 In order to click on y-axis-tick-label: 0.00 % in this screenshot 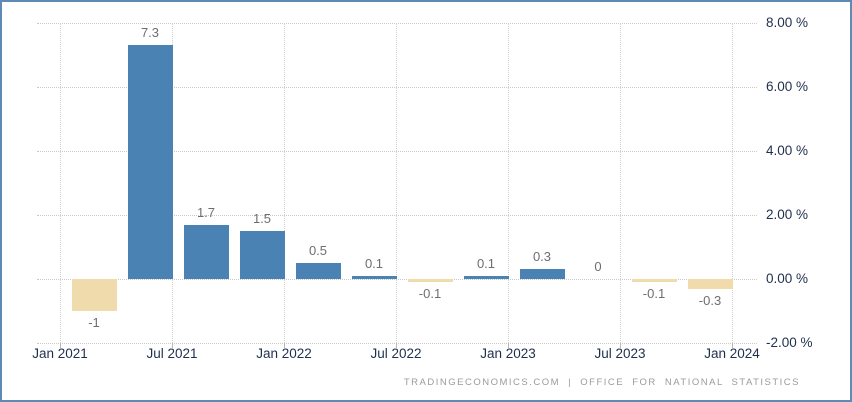, I will do `click(787, 278)`.